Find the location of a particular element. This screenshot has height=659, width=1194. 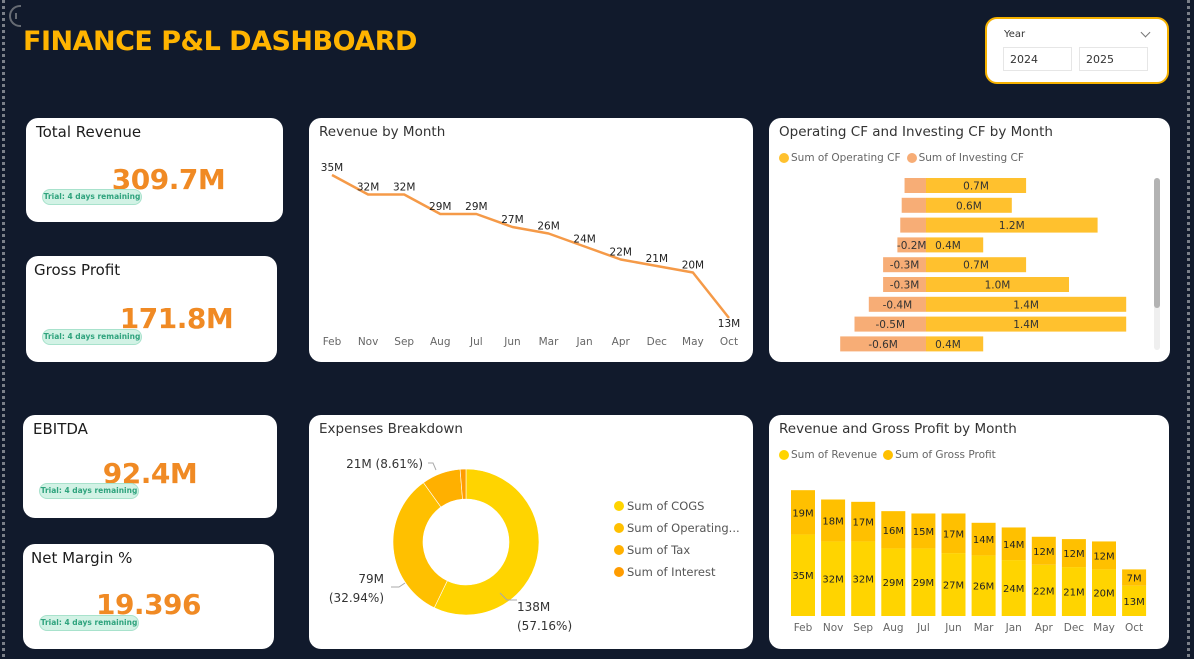

scrollbar-thumb is located at coordinates (1157, 243).